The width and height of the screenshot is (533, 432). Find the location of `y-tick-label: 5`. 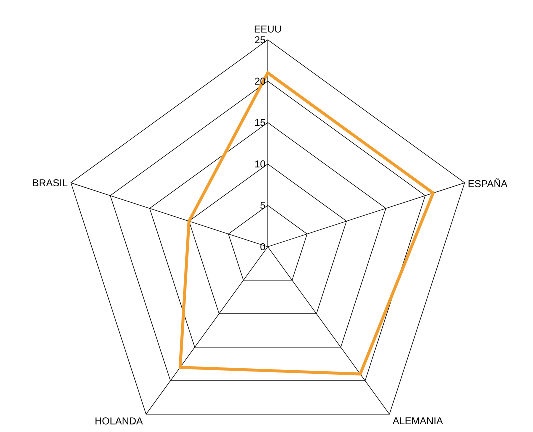

y-tick-label: 5 is located at coordinates (263, 206).